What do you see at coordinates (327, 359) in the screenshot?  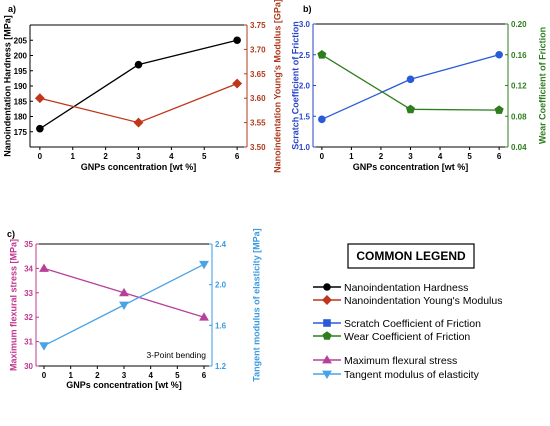 I see `legend-marker-triangle-up-icon` at bounding box center [327, 359].